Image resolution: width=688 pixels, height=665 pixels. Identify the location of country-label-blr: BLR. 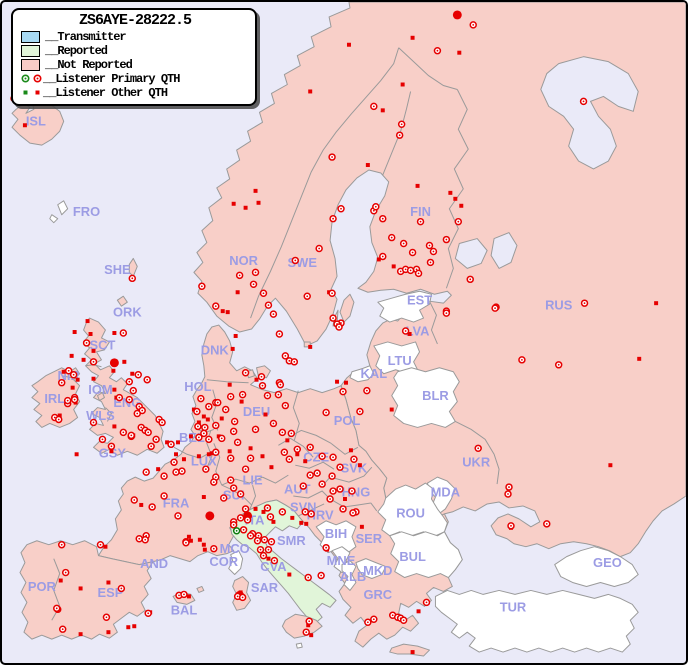
(435, 395).